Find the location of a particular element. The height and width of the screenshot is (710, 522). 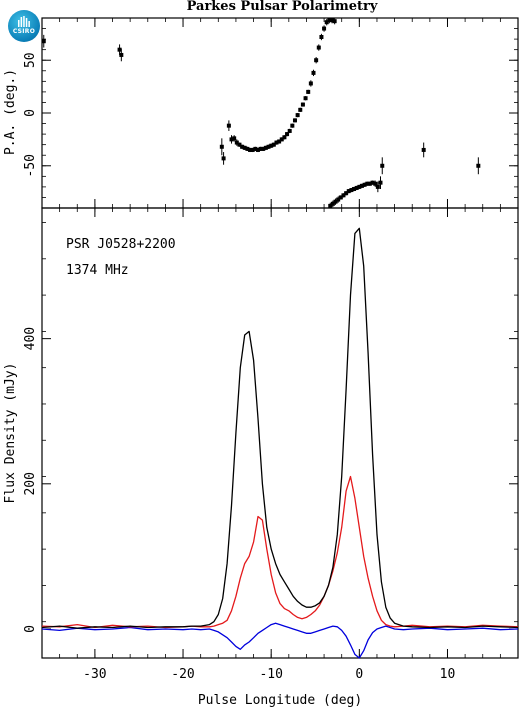

flux-xtick-label: -30 is located at coordinates (94, 674).